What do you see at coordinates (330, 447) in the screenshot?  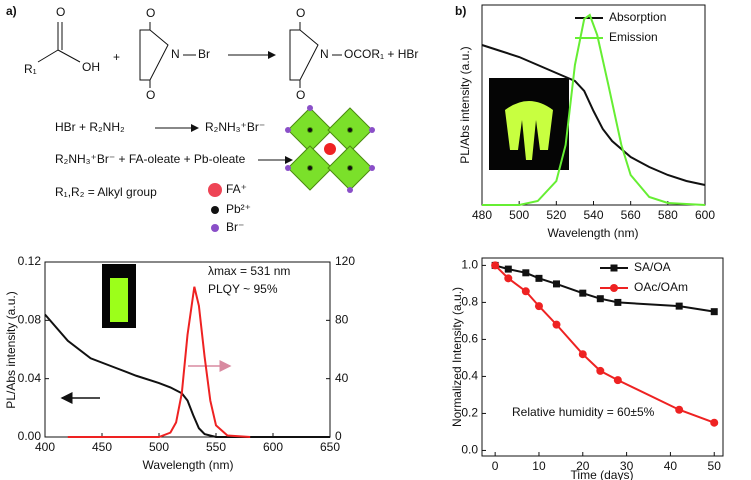 I see `x-tick-label: 650` at bounding box center [330, 447].